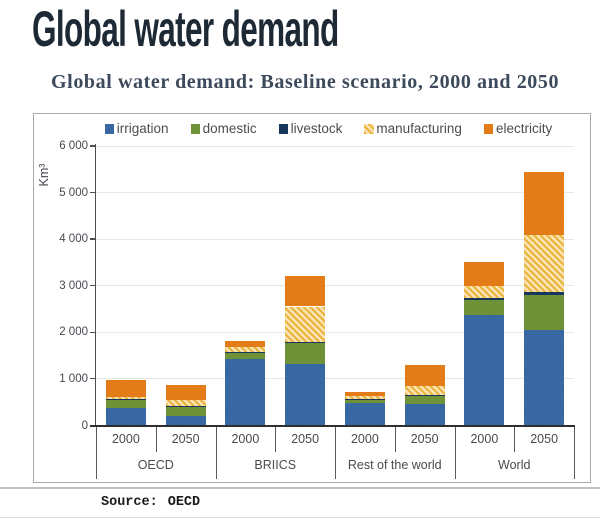 This screenshot has height=519, width=600. I want to click on group-label: OECD, so click(155, 464).